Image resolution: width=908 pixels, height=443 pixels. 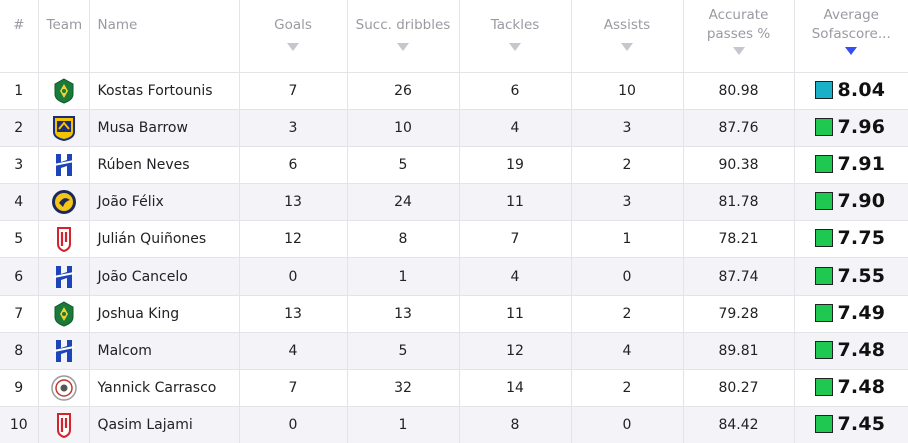 I want to click on rating-cell: 7.90, so click(x=851, y=202).